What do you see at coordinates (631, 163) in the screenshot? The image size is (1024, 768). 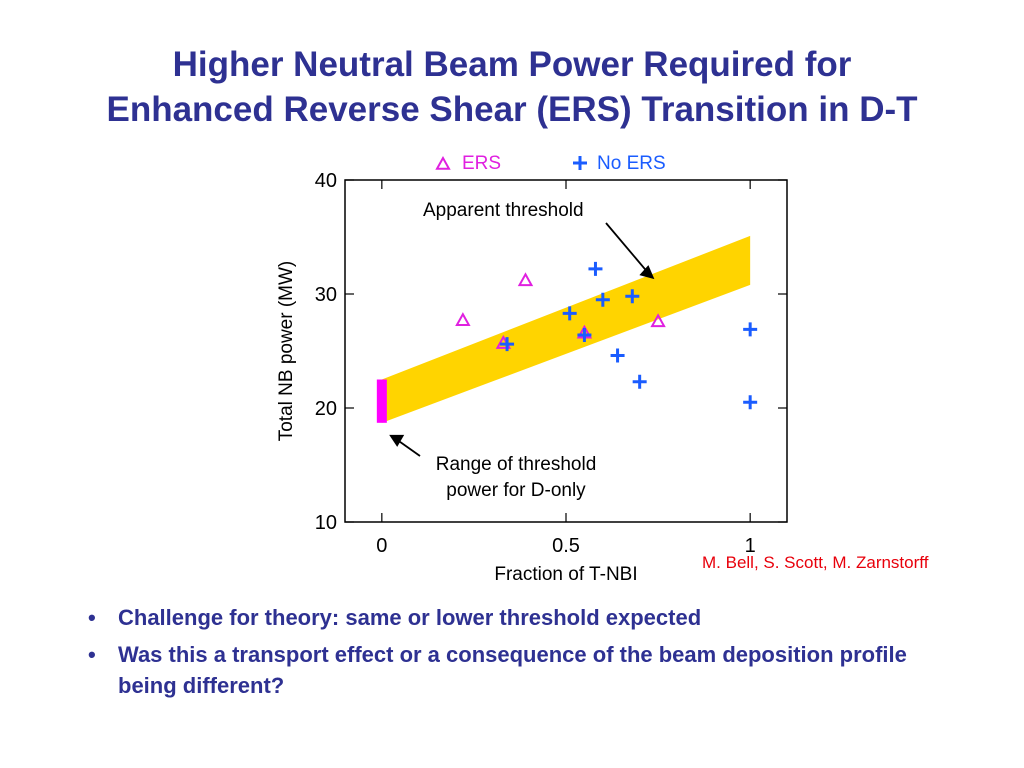 I see `legend-no-ers-label: No ERS` at bounding box center [631, 163].